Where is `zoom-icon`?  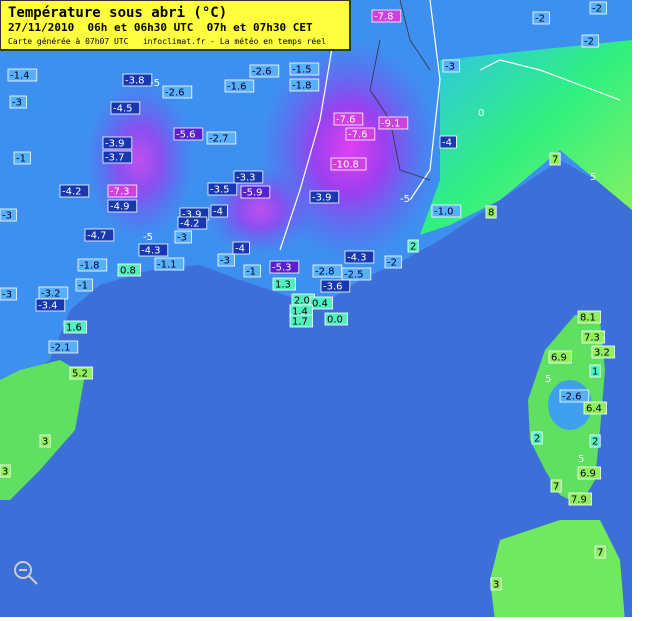
zoom-icon is located at coordinates (26, 573).